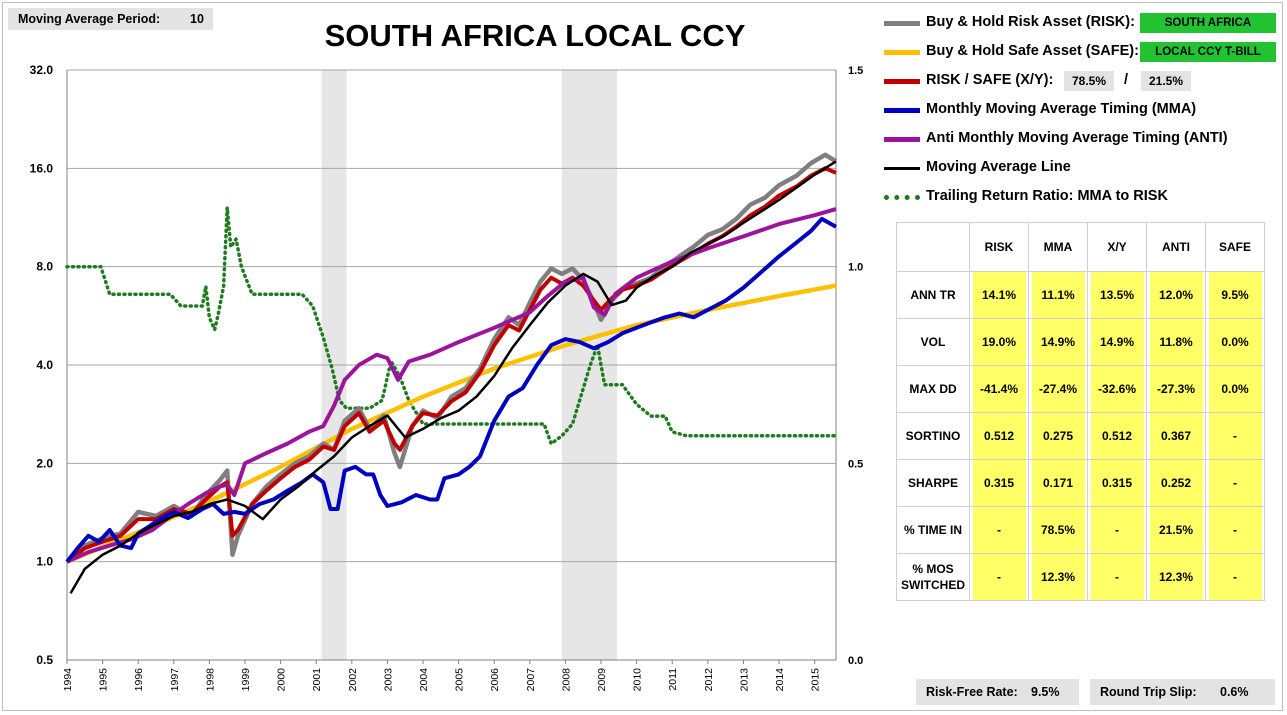 This screenshot has height=715, width=1287. I want to click on legend-safe-label: Buy & Hold Safe Asset (SAFE):, so click(1032, 51).